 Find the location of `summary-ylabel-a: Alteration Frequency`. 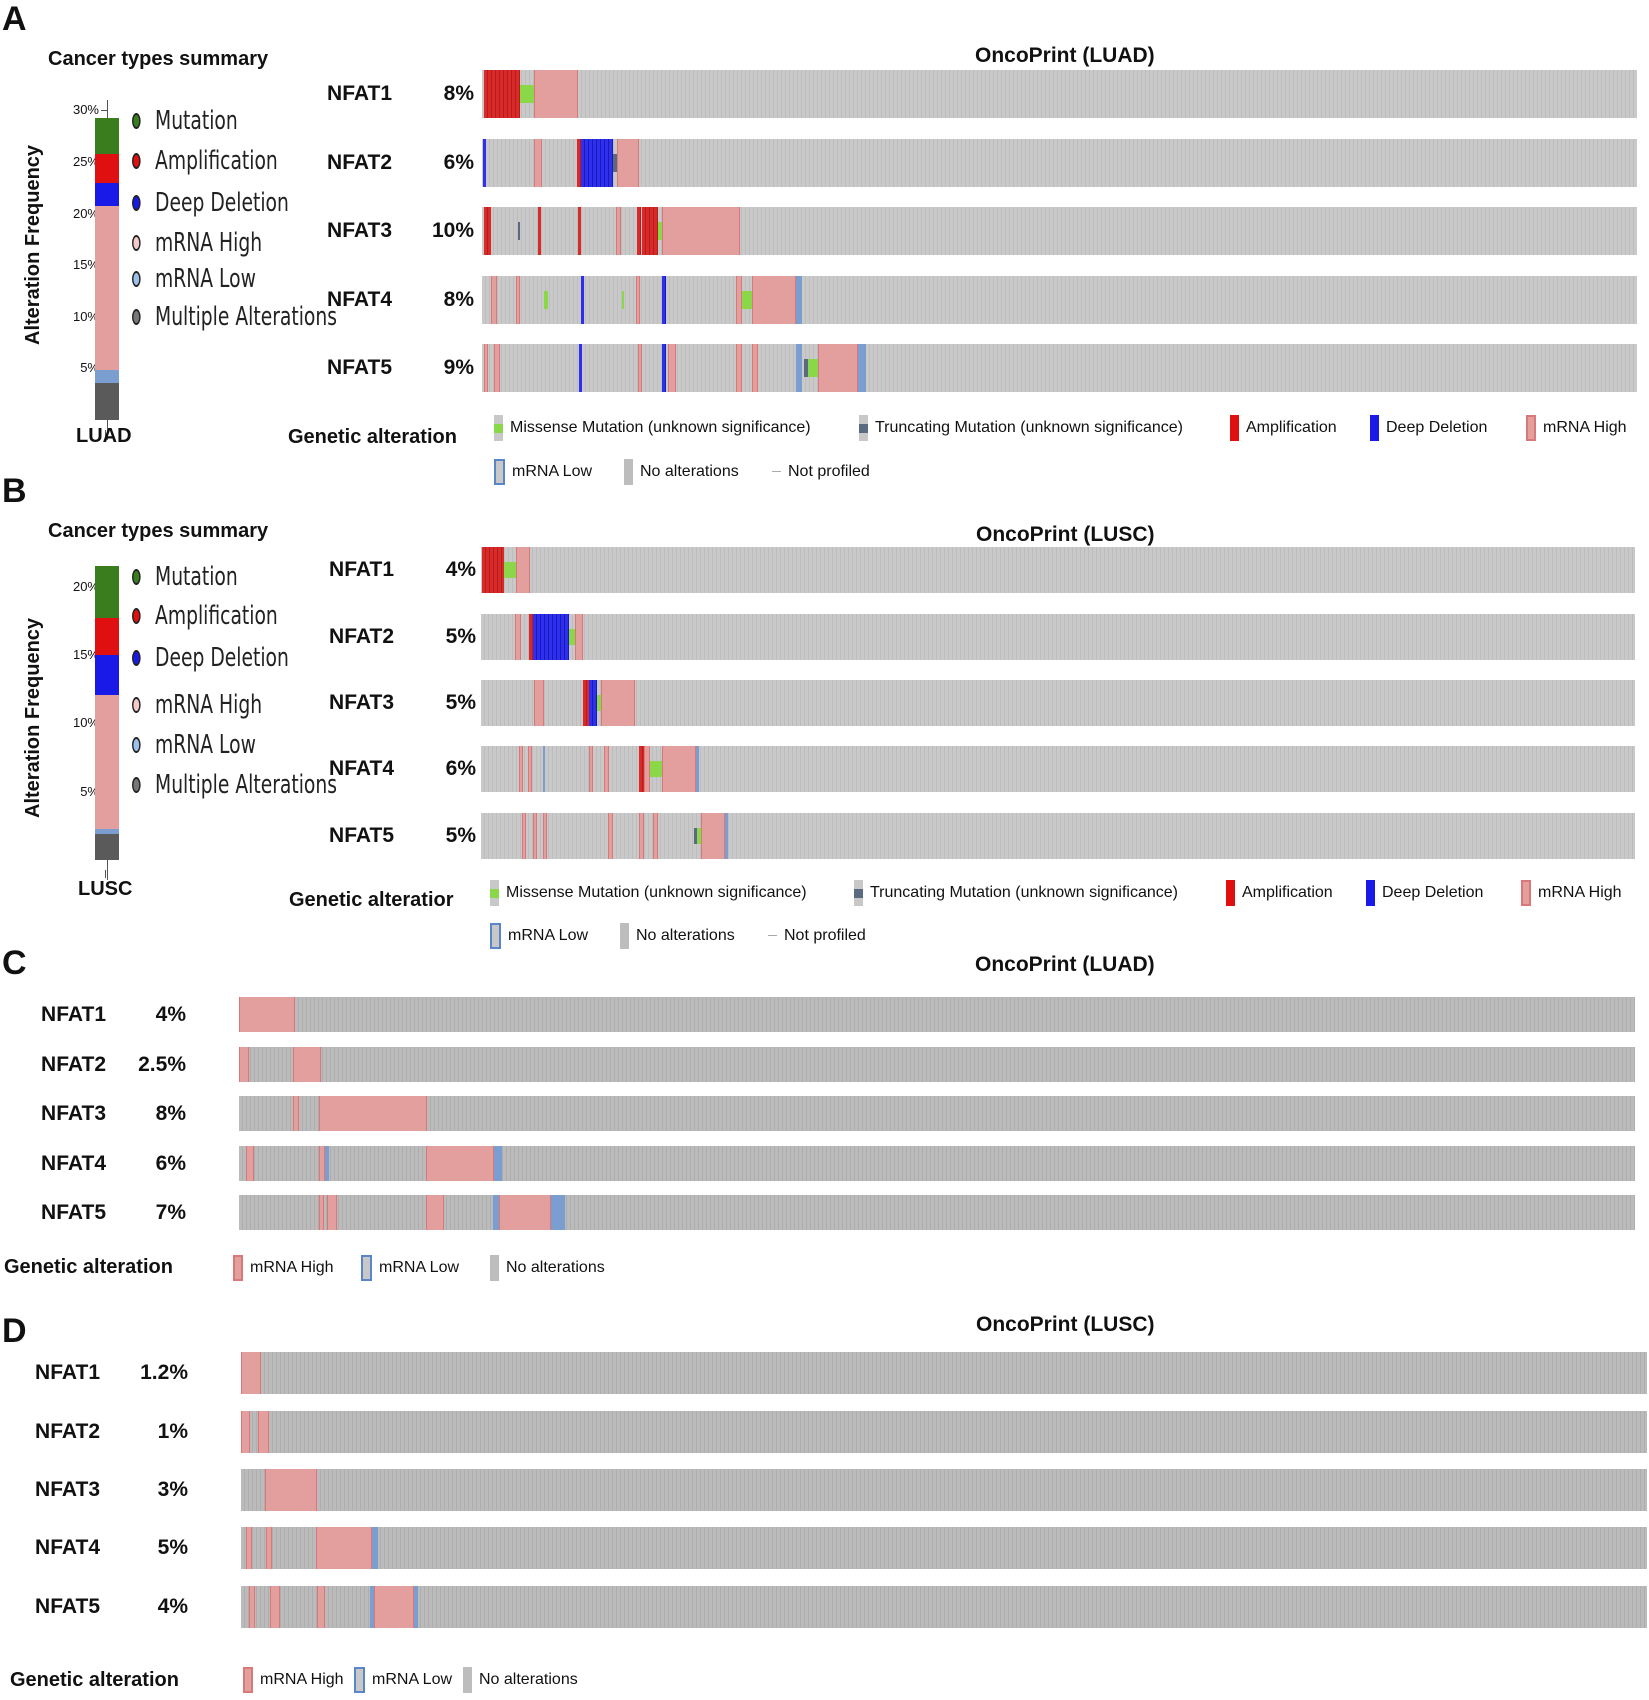

summary-ylabel-a: Alteration Frequency is located at coordinates (33, 244).